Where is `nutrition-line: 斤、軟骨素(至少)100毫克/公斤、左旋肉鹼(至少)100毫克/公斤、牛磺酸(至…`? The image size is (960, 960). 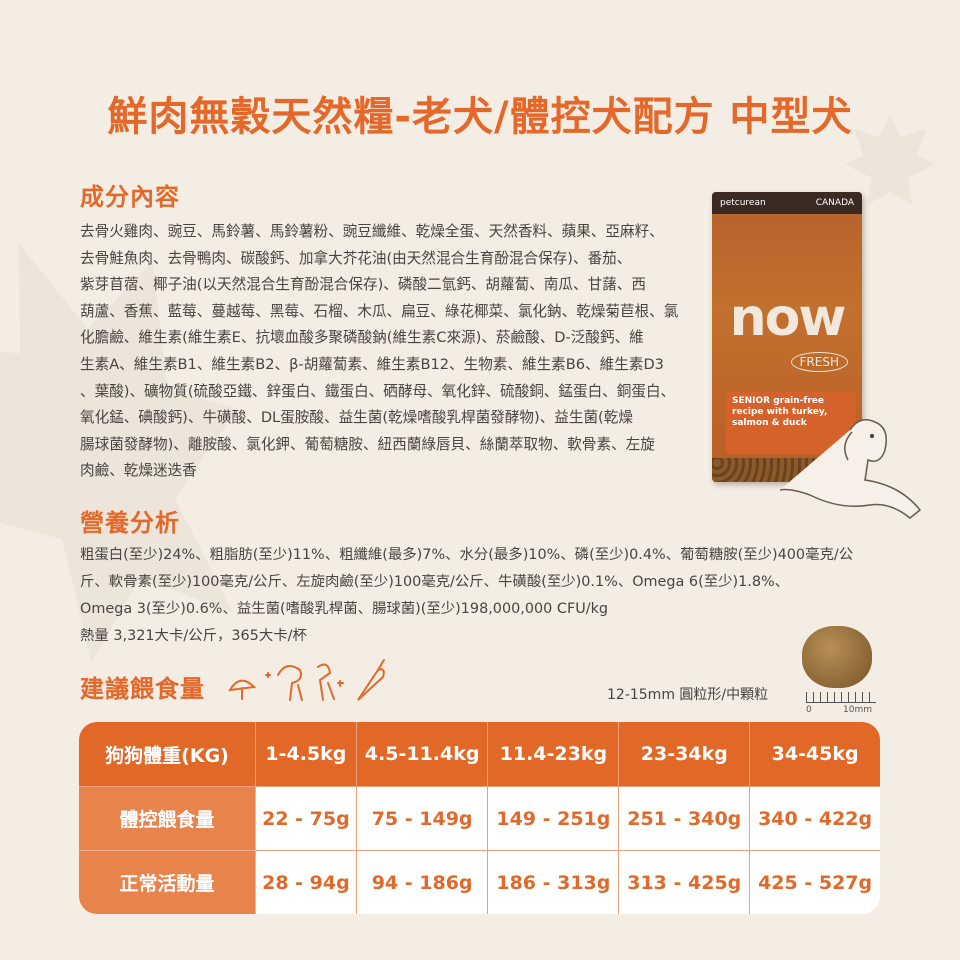
nutrition-line: 斤、軟骨素(至少)100毫克/公斤、左旋肉鹼(至少)100毫克/公斤、牛磺酸(至… is located at coordinates (435, 582).